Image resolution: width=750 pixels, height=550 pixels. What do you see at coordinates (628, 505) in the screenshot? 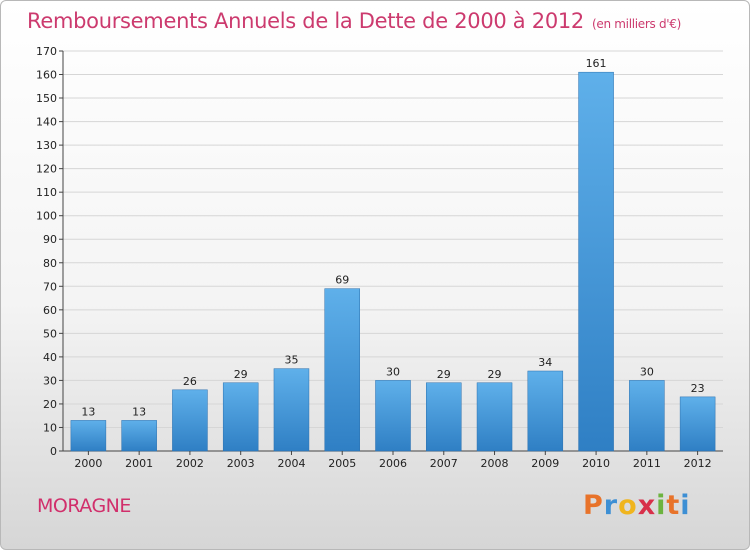
I see `logo-letter: o` at bounding box center [628, 505].